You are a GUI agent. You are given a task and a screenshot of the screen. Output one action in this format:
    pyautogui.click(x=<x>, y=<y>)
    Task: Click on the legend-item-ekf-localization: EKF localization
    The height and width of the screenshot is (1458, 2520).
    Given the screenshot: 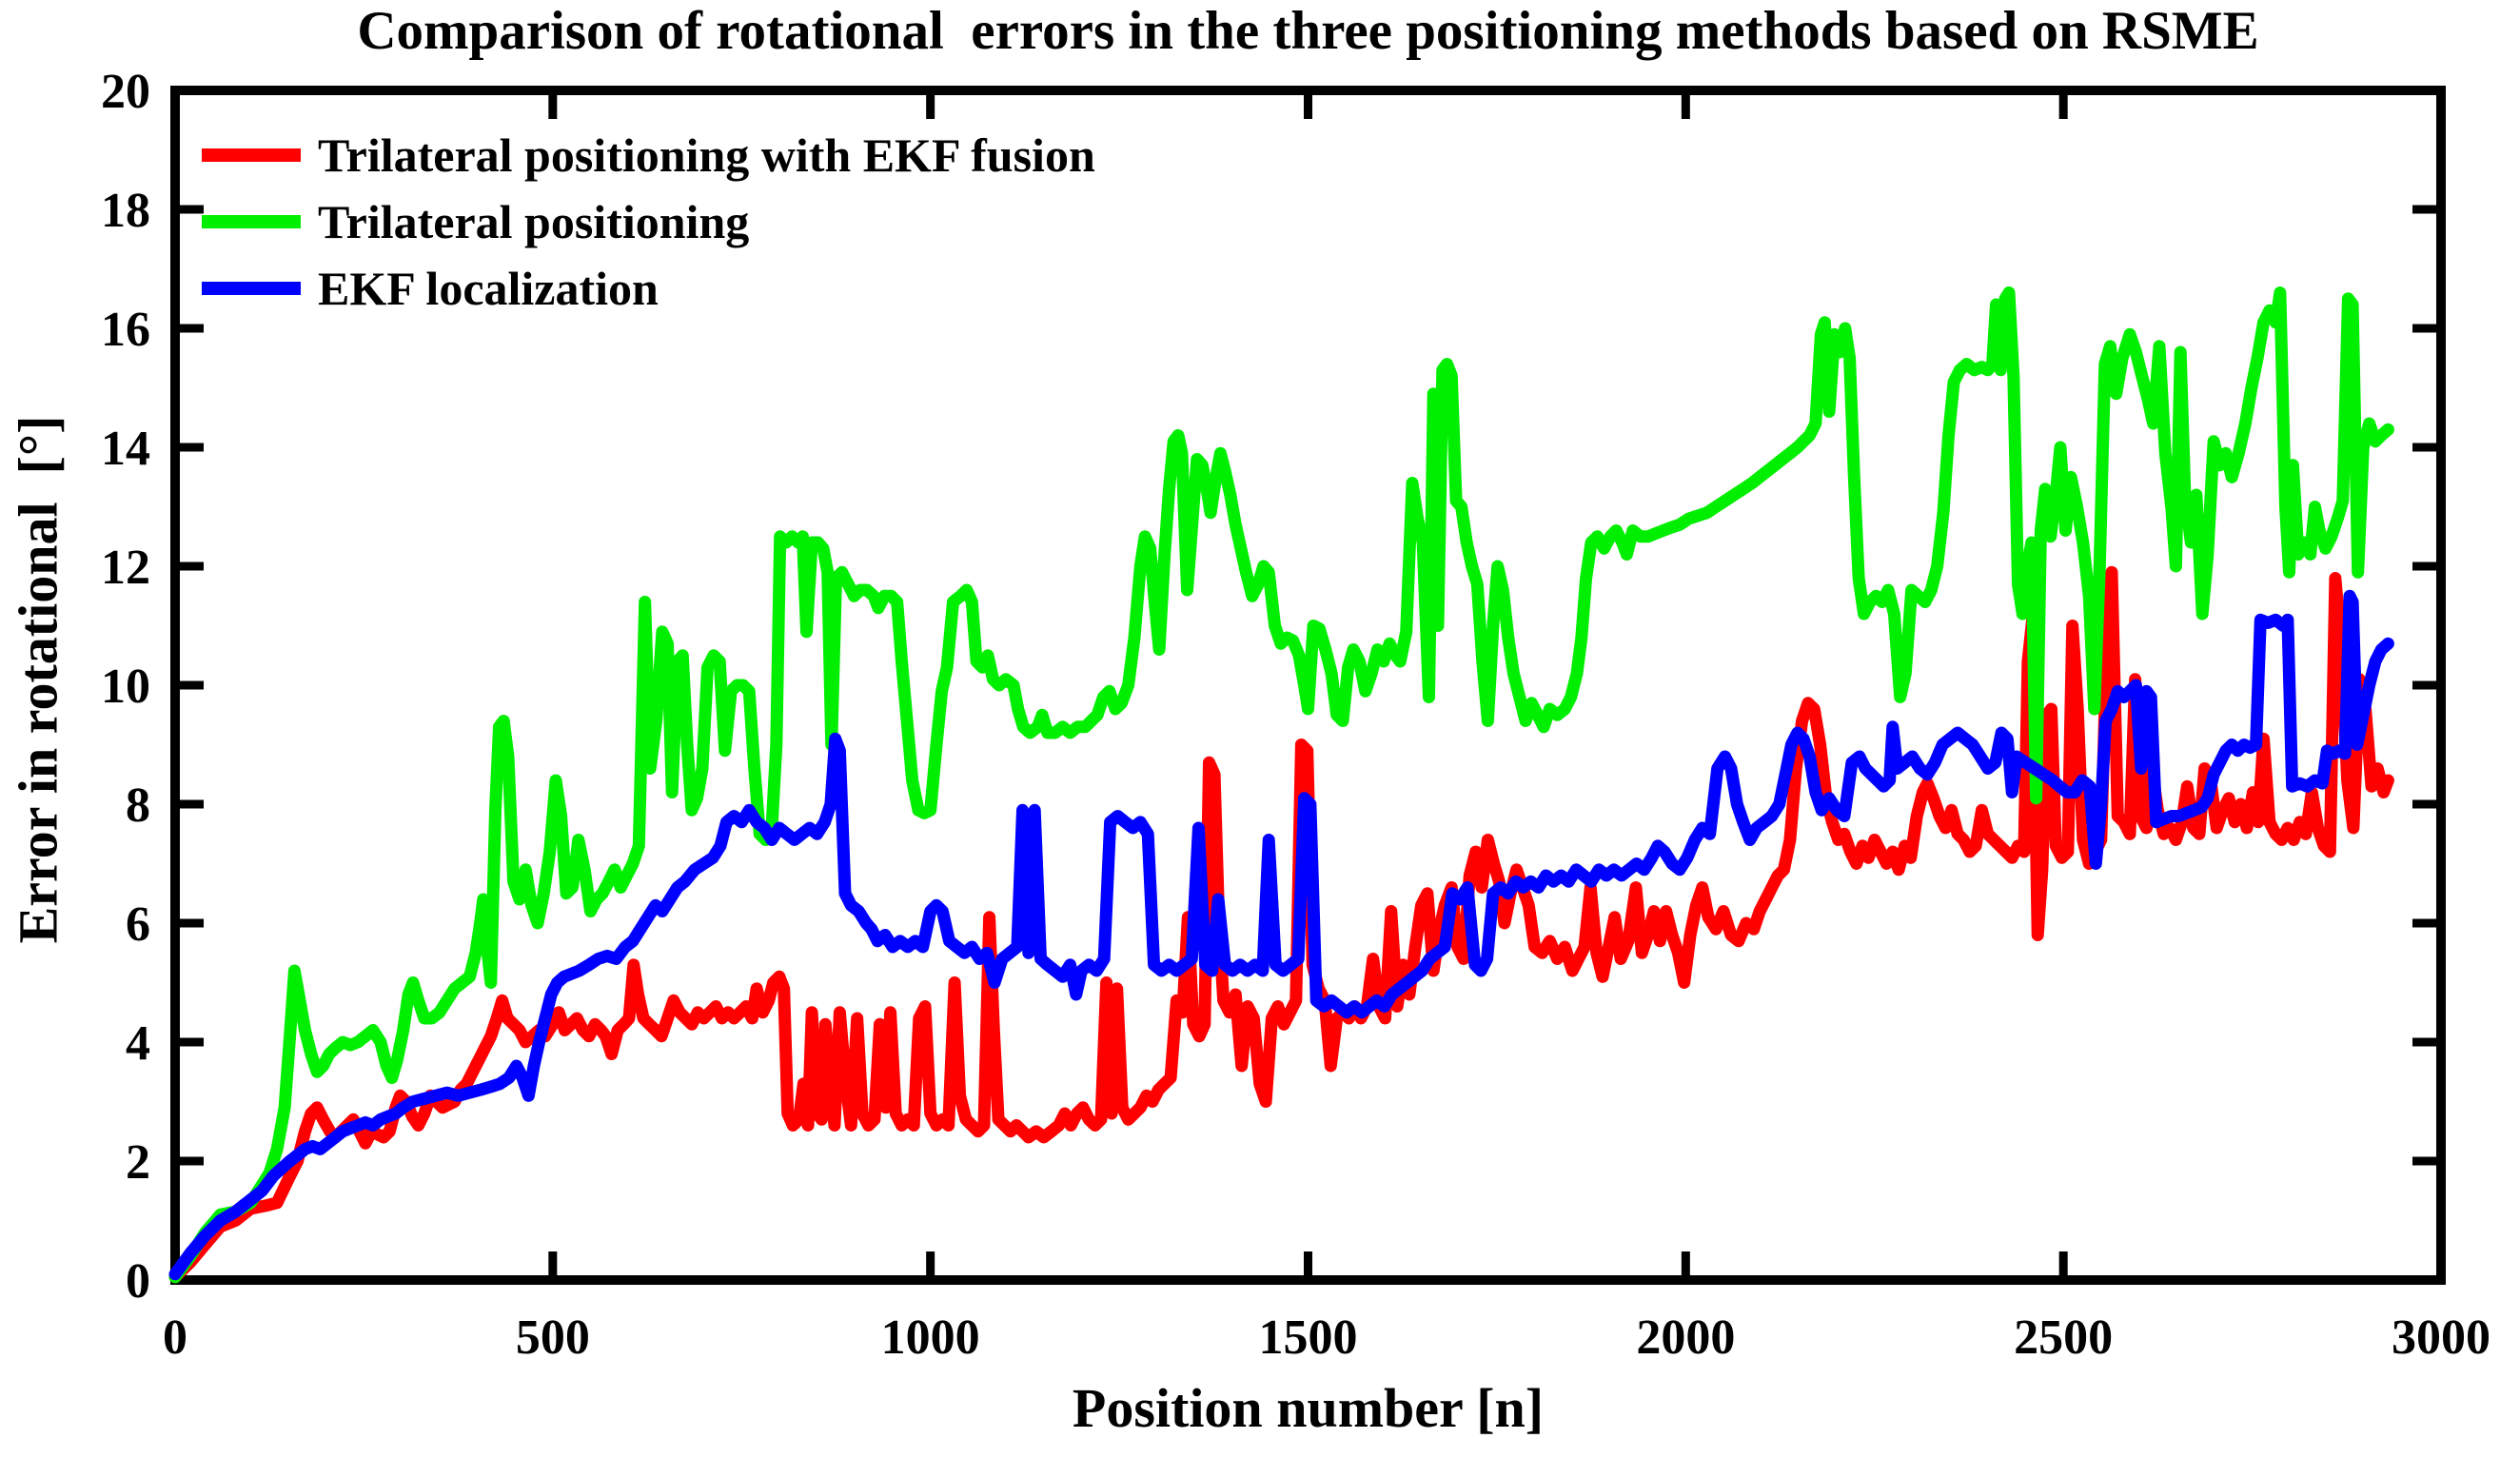 What is the action you would take?
    pyautogui.click(x=648, y=288)
    